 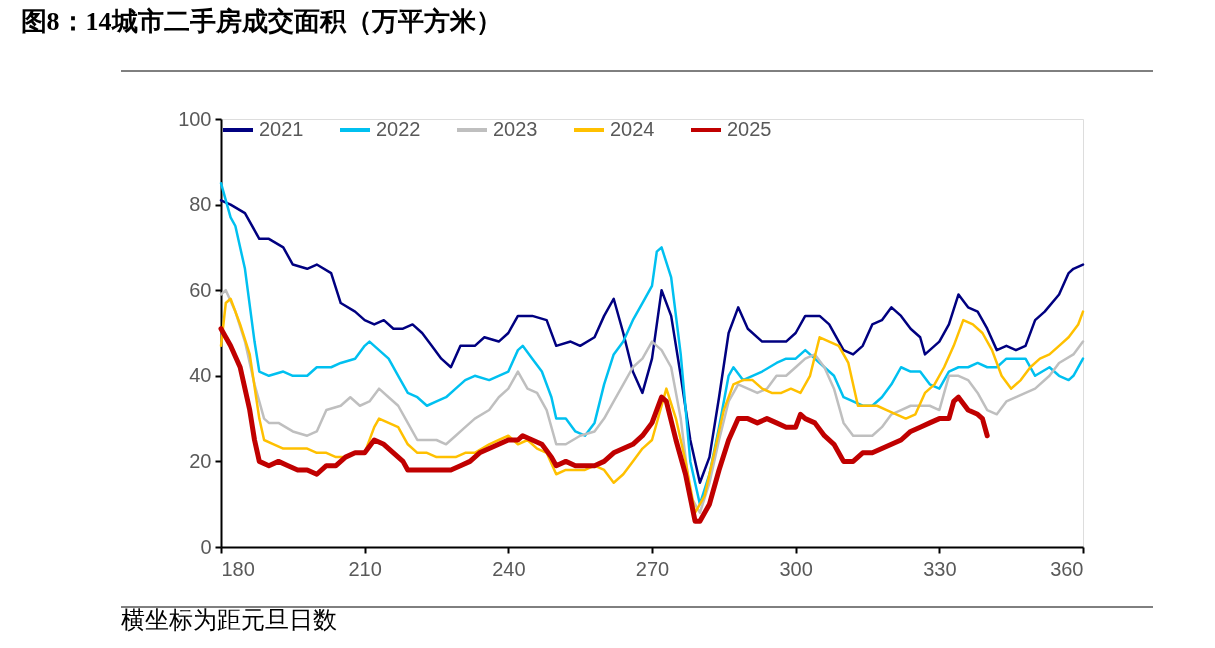 What do you see at coordinates (365, 568) in the screenshot?
I see `x-tick-label: 210` at bounding box center [365, 568].